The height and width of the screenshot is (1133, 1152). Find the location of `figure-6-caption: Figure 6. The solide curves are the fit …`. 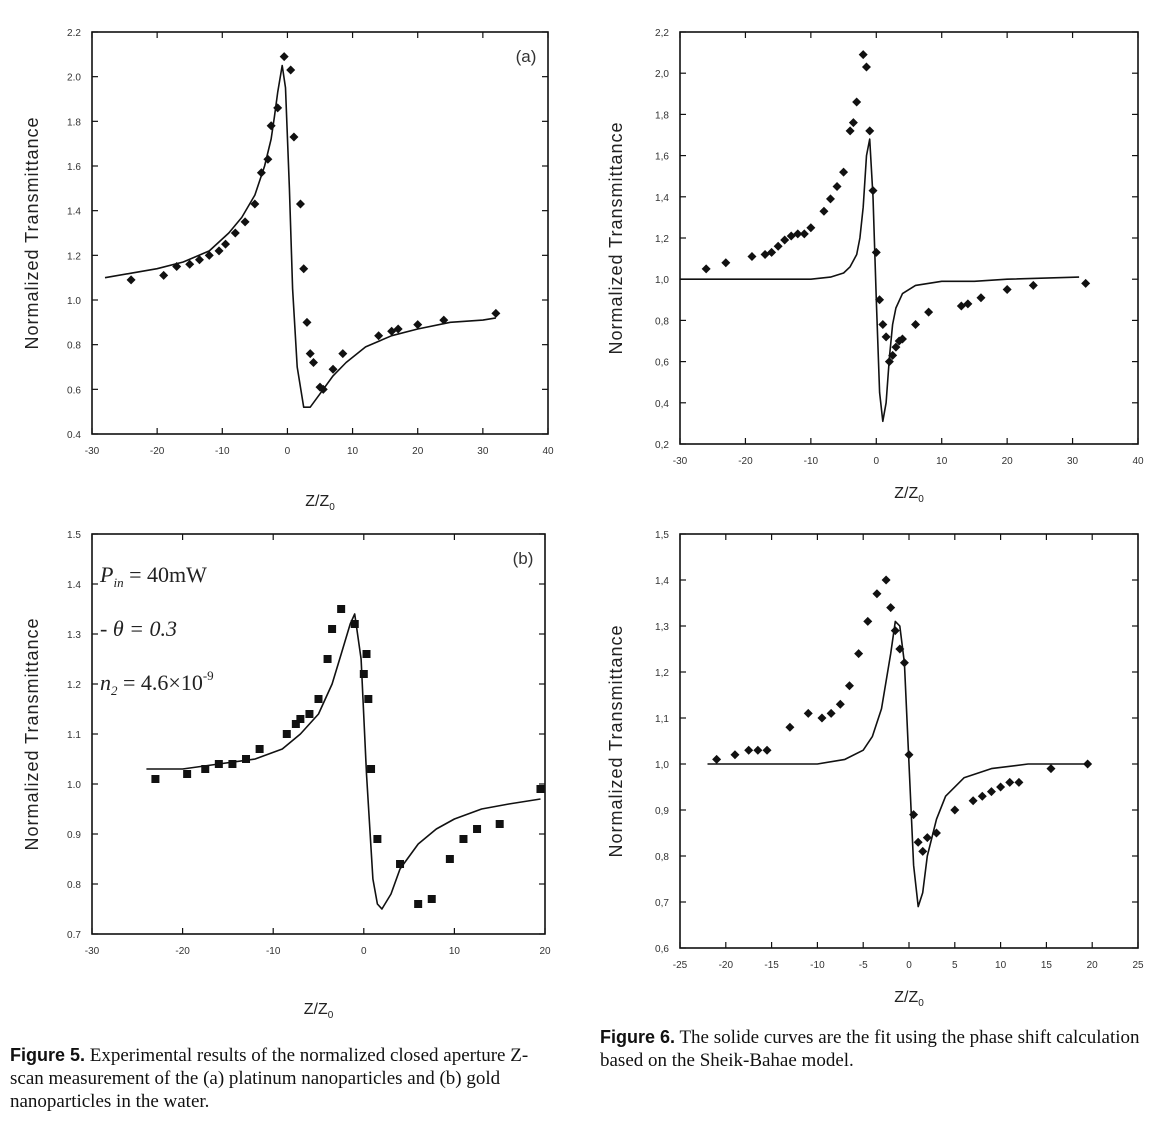

figure-6-caption: Figure 6. The solide curves are the fit … is located at coordinates (872, 1049).